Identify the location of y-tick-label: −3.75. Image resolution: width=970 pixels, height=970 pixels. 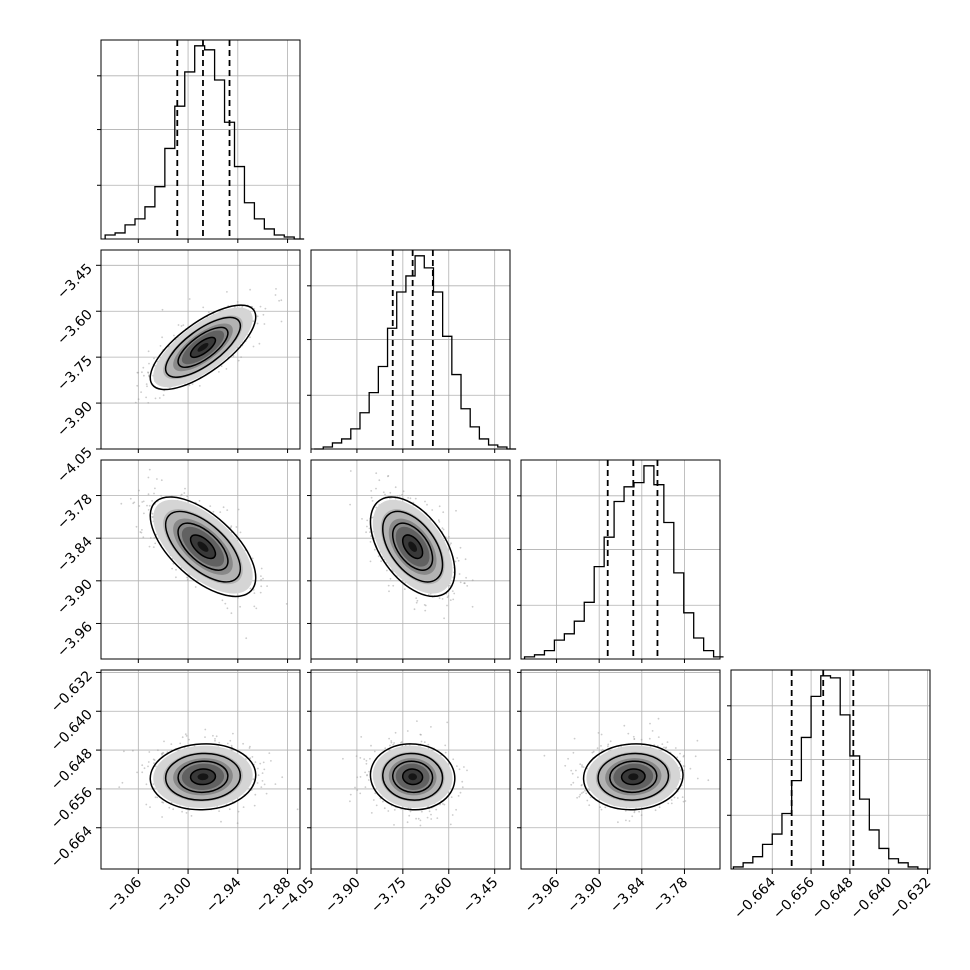
(75, 374).